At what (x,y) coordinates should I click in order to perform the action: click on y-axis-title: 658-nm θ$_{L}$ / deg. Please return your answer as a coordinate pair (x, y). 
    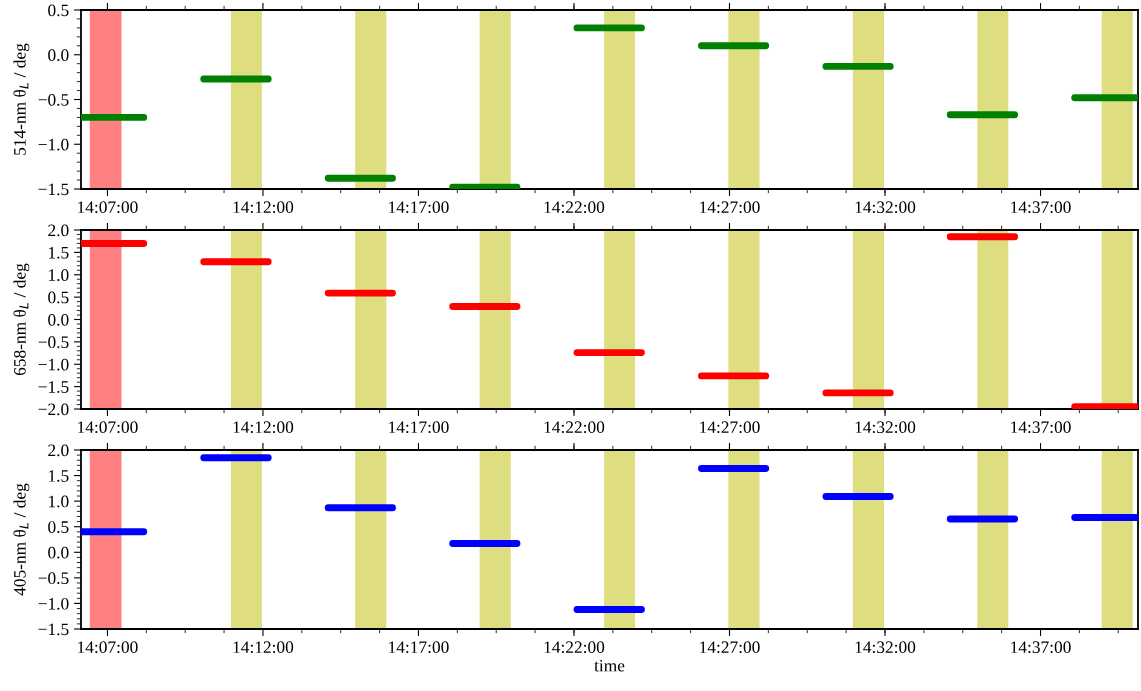
    Looking at the image, I should click on (21, 319).